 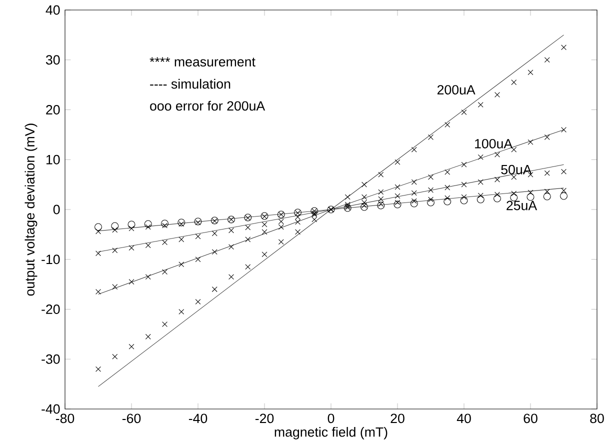 What do you see at coordinates (463, 419) in the screenshot?
I see `x-tick-label: 40` at bounding box center [463, 419].